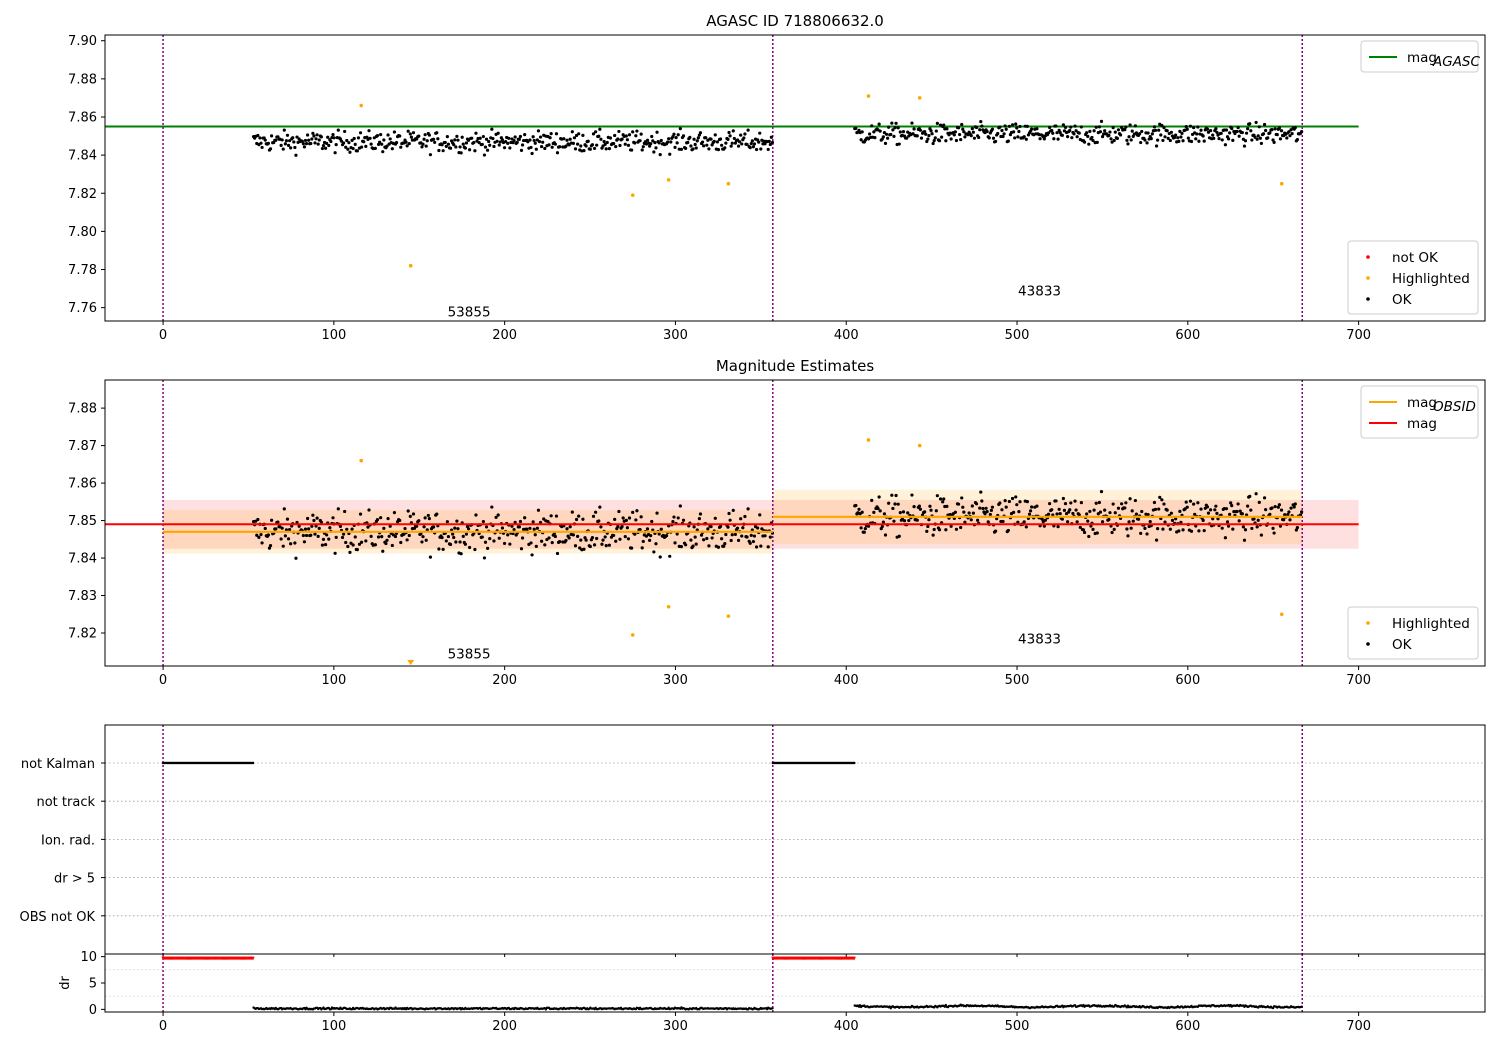 This screenshot has height=1054, width=1500. Describe the element at coordinates (795, 21) in the screenshot. I see `chart-title: AGASC ID 718806632.0` at that location.